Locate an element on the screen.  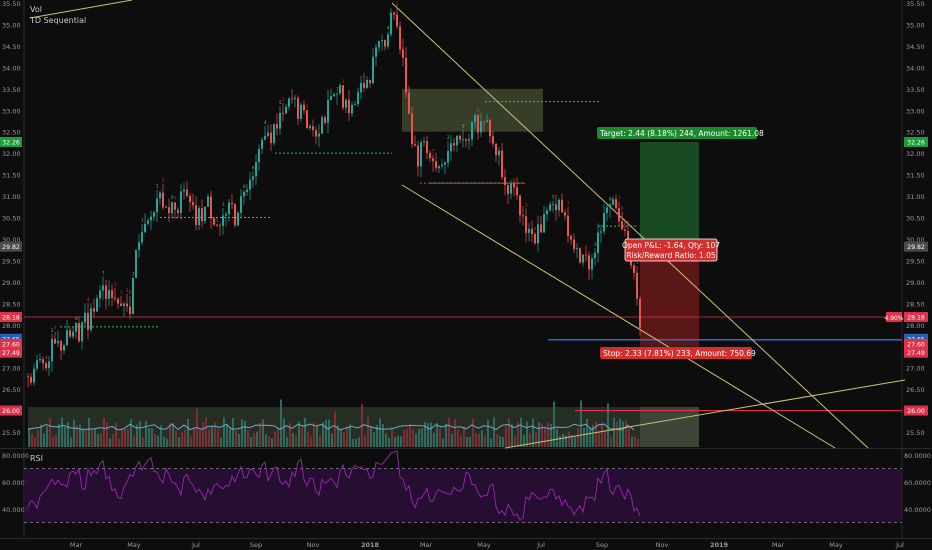
rsi-tick-left: 40.0000 is located at coordinates (15, 510).